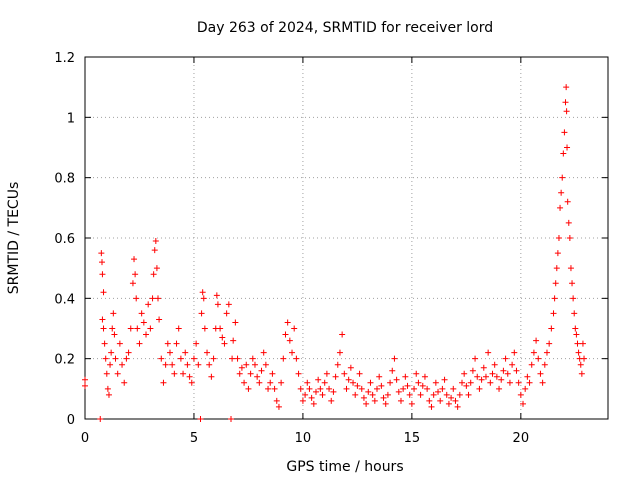 Image resolution: width=640 pixels, height=480 pixels. What do you see at coordinates (521, 438) in the screenshot?
I see `x-tick-label: 20` at bounding box center [521, 438].